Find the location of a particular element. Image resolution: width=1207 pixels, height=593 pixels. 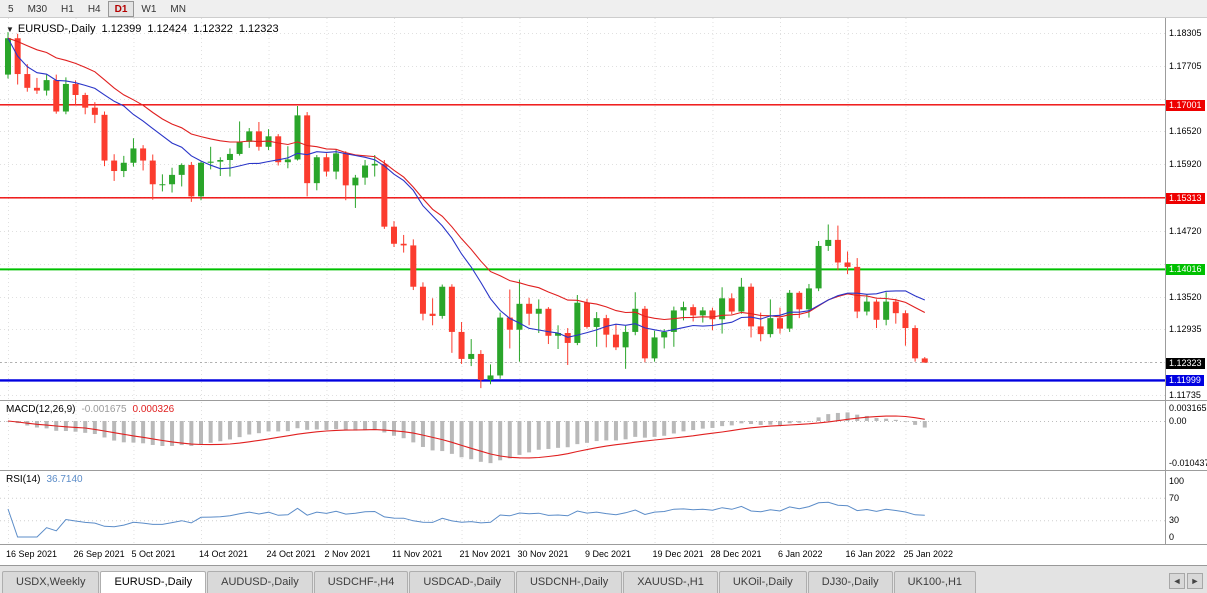

timeframe-button-mn: MN is located at coordinates (178, 9).